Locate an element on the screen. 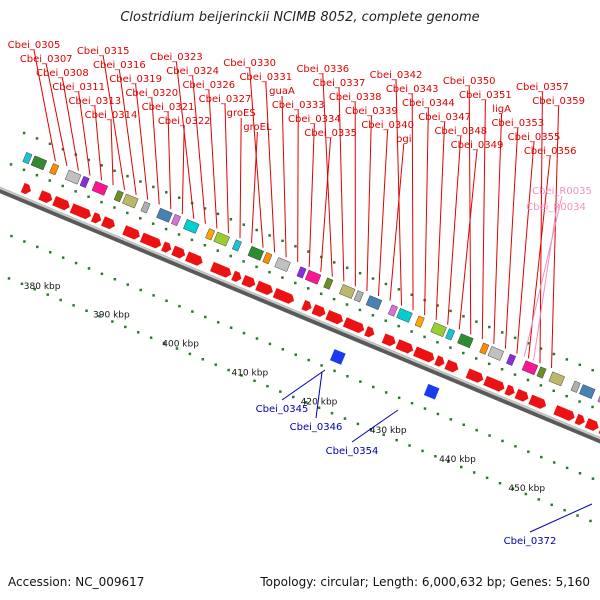 This screenshot has width=600, height=600. forward-gene-label: Cbei_0320 is located at coordinates (151, 93).